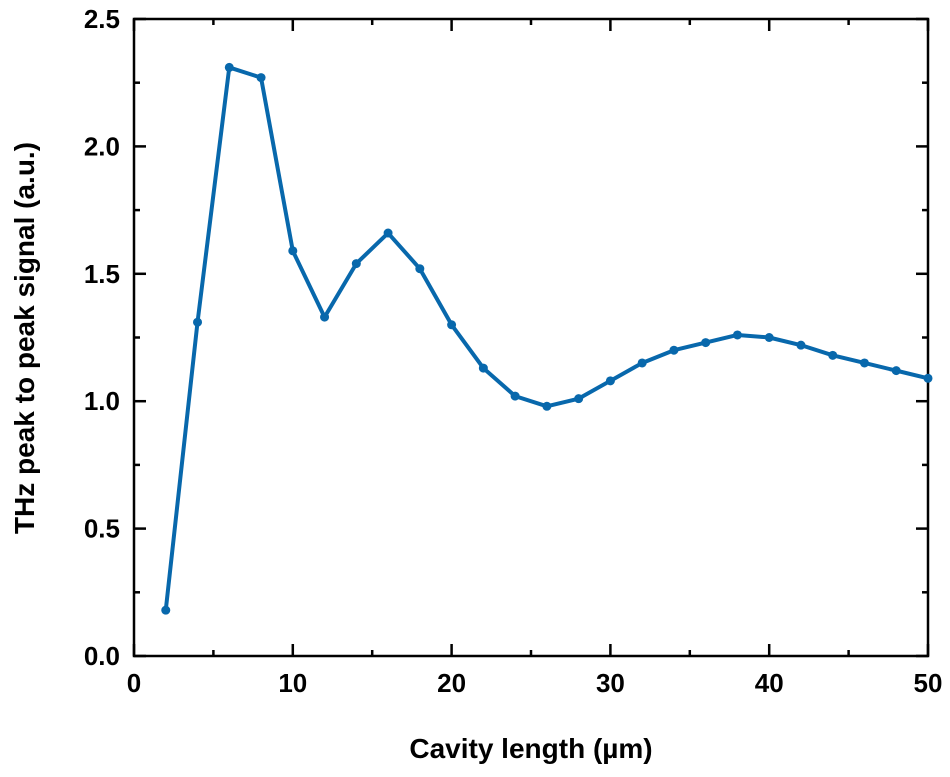 The image size is (950, 777). I want to click on y-tick-label: 0.0, so click(102, 656).